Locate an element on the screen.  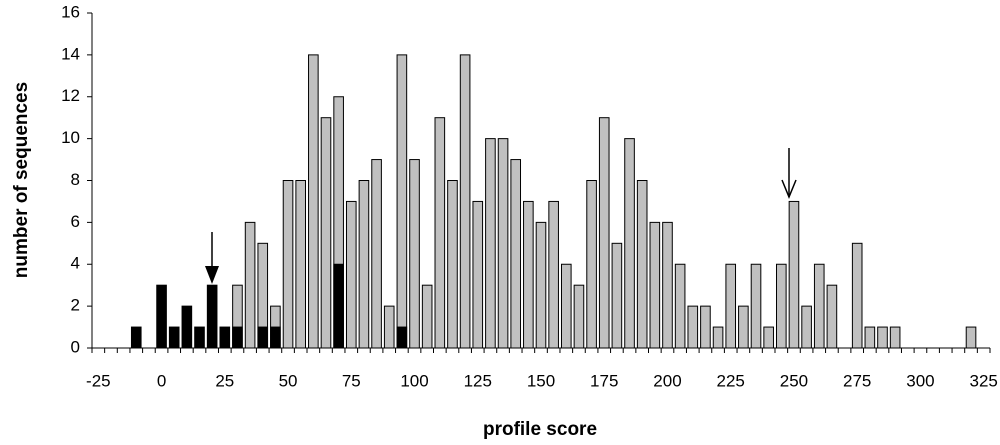
x-tick-label: 150 is located at coordinates (541, 380).